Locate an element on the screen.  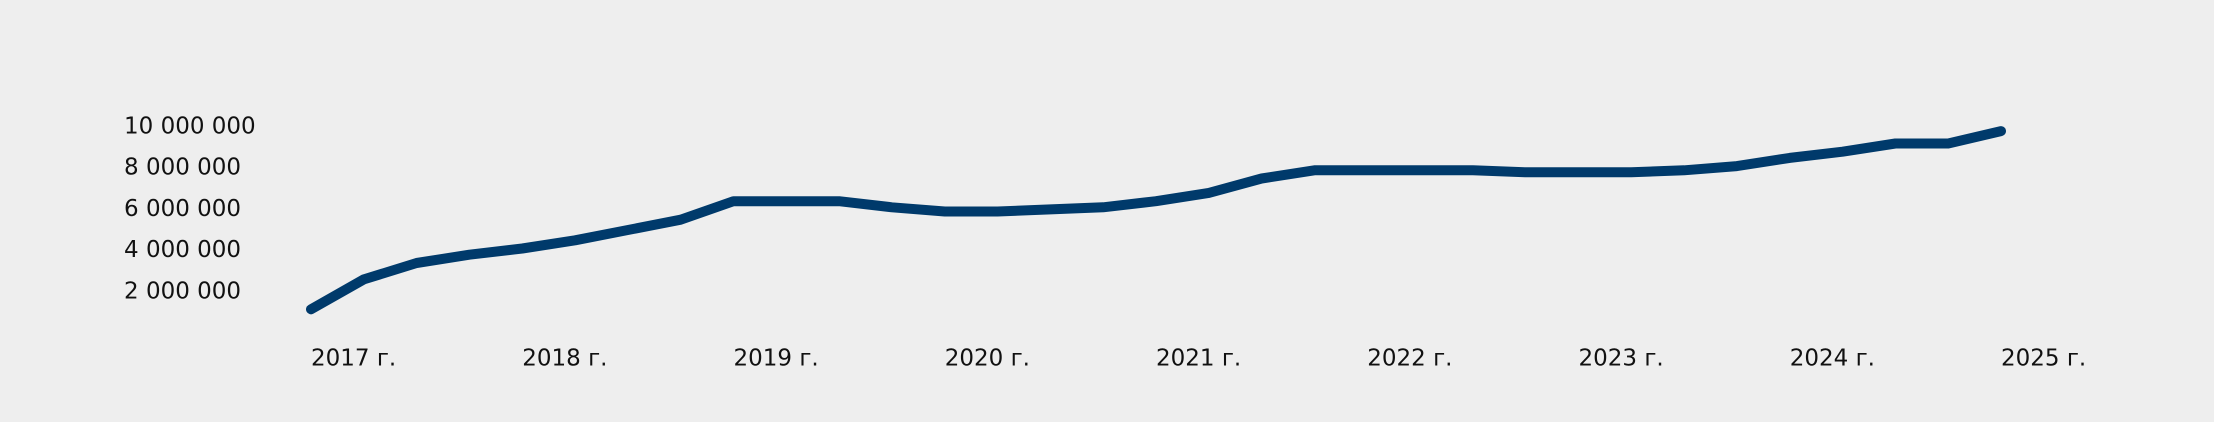
y-tick-label: 2 000 000 is located at coordinates (182, 291).